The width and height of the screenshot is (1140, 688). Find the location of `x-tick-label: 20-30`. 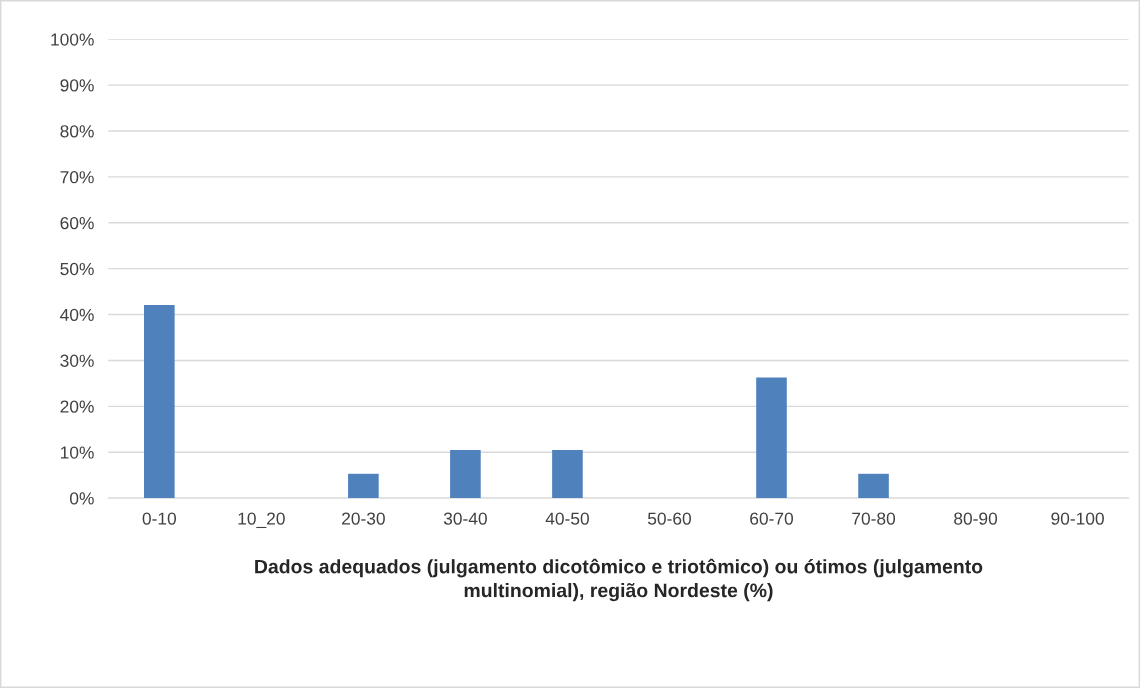

x-tick-label: 20-30 is located at coordinates (363, 518).